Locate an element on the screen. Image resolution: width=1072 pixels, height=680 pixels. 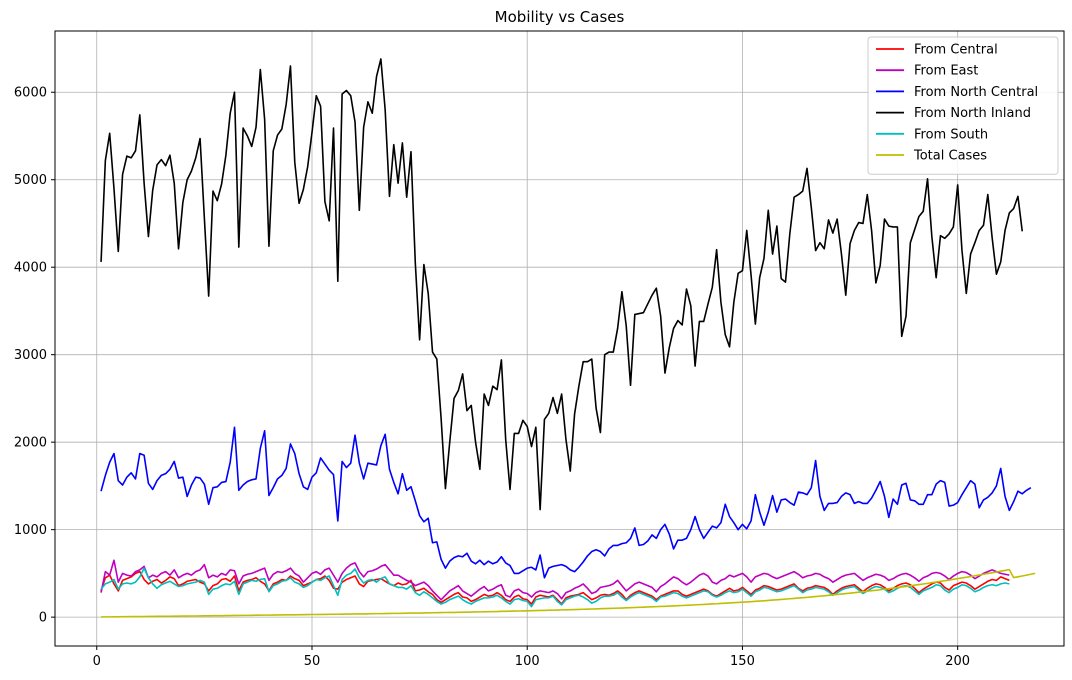
y-tick-label: 1000 is located at coordinates (30, 530).